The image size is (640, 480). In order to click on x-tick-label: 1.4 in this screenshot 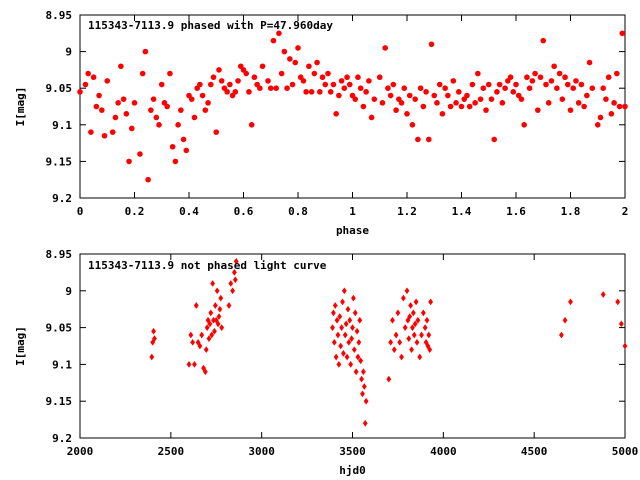, I will do `click(462, 211)`.